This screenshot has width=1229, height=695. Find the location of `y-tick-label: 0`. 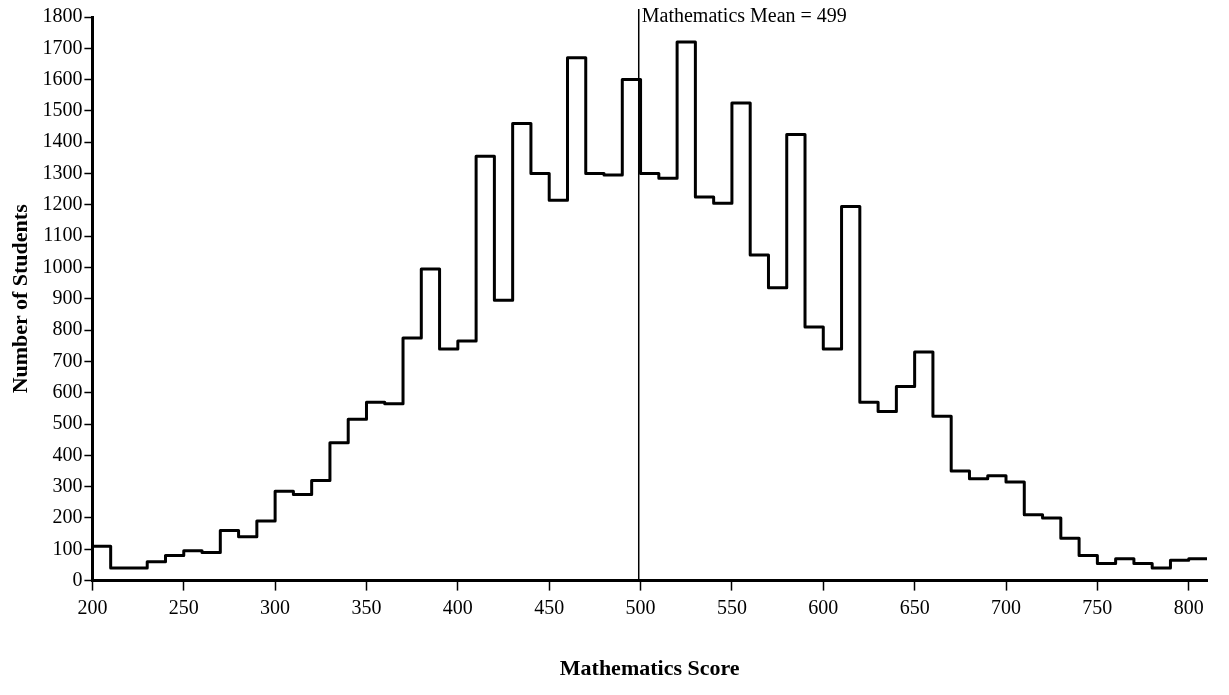

y-tick-label: 0 is located at coordinates (77, 578).